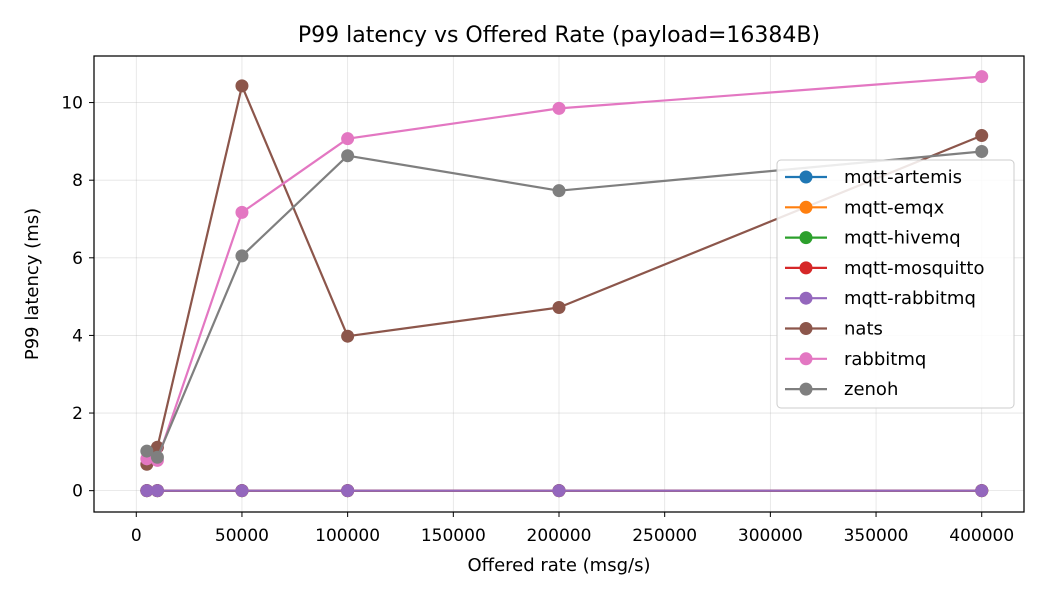 The image size is (1050, 605). What do you see at coordinates (664, 536) in the screenshot?
I see `x-tick-label: 250000` at bounding box center [664, 536].